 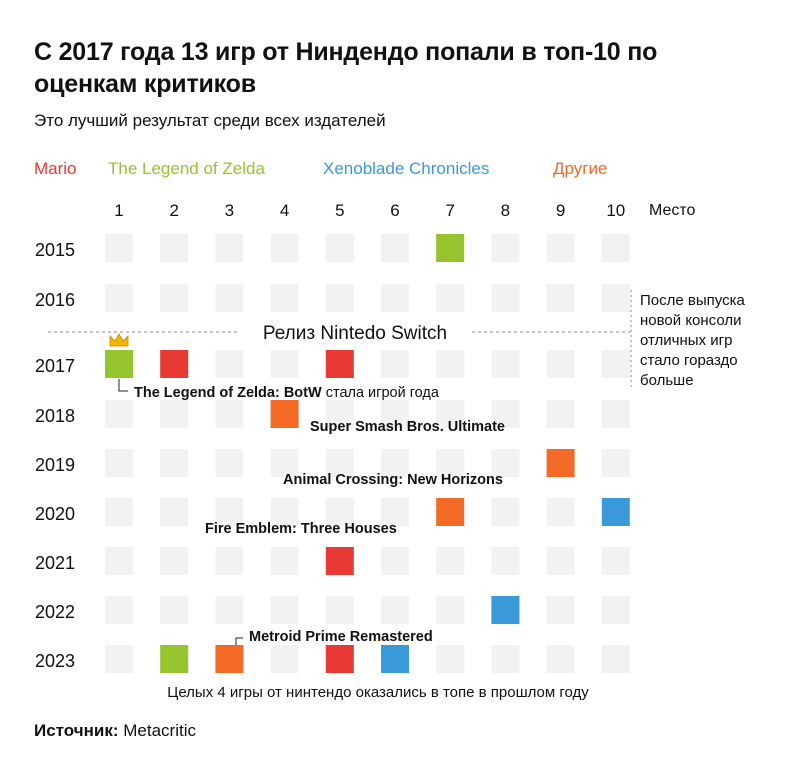 What do you see at coordinates (301, 529) in the screenshot?
I see `annotation-2020-7: Fire Emblem: Three Houses` at bounding box center [301, 529].